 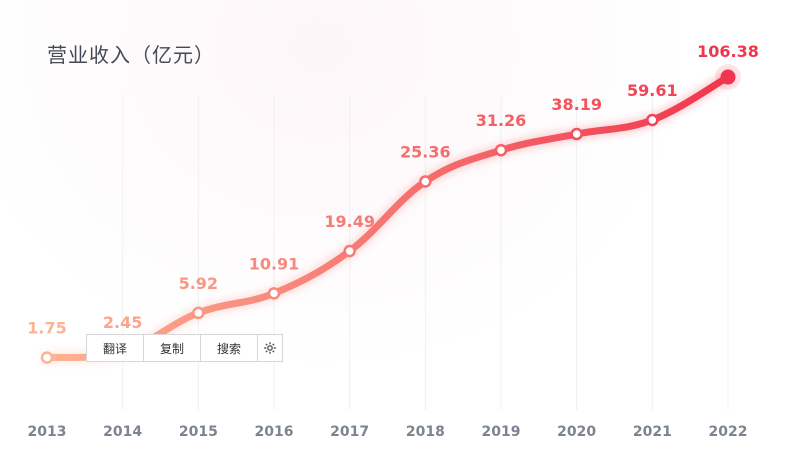 I want to click on x-tick-label: 2018, so click(x=425, y=432).